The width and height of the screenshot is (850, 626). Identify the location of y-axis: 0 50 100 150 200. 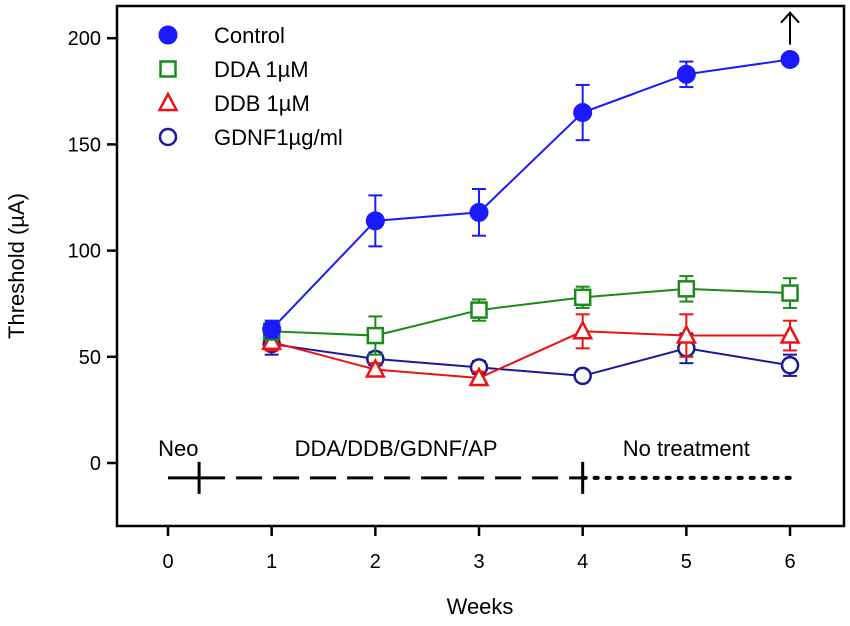
(92, 251).